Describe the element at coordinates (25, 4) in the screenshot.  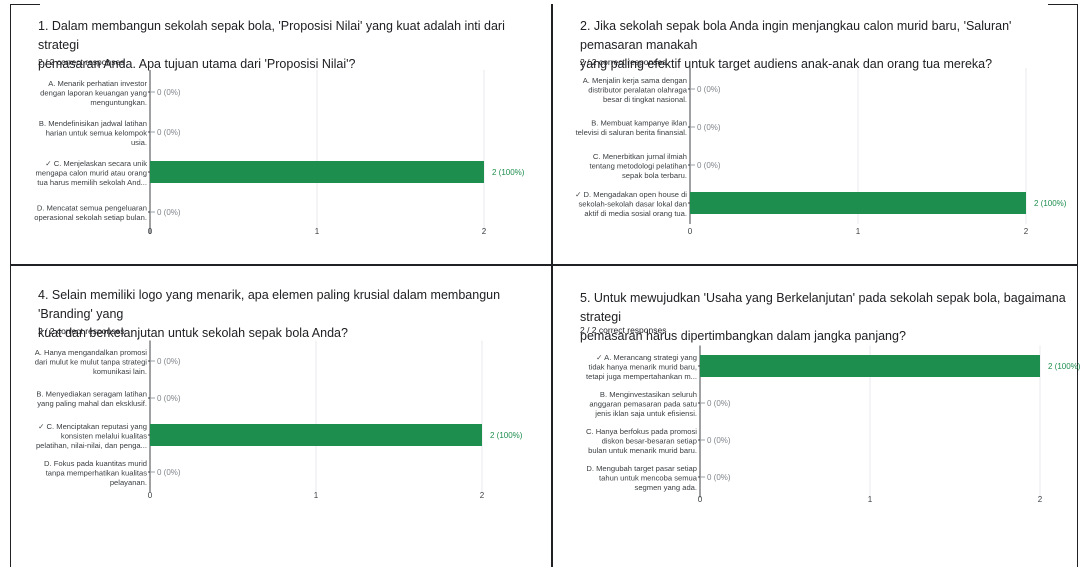
I see `top-border-left` at that location.